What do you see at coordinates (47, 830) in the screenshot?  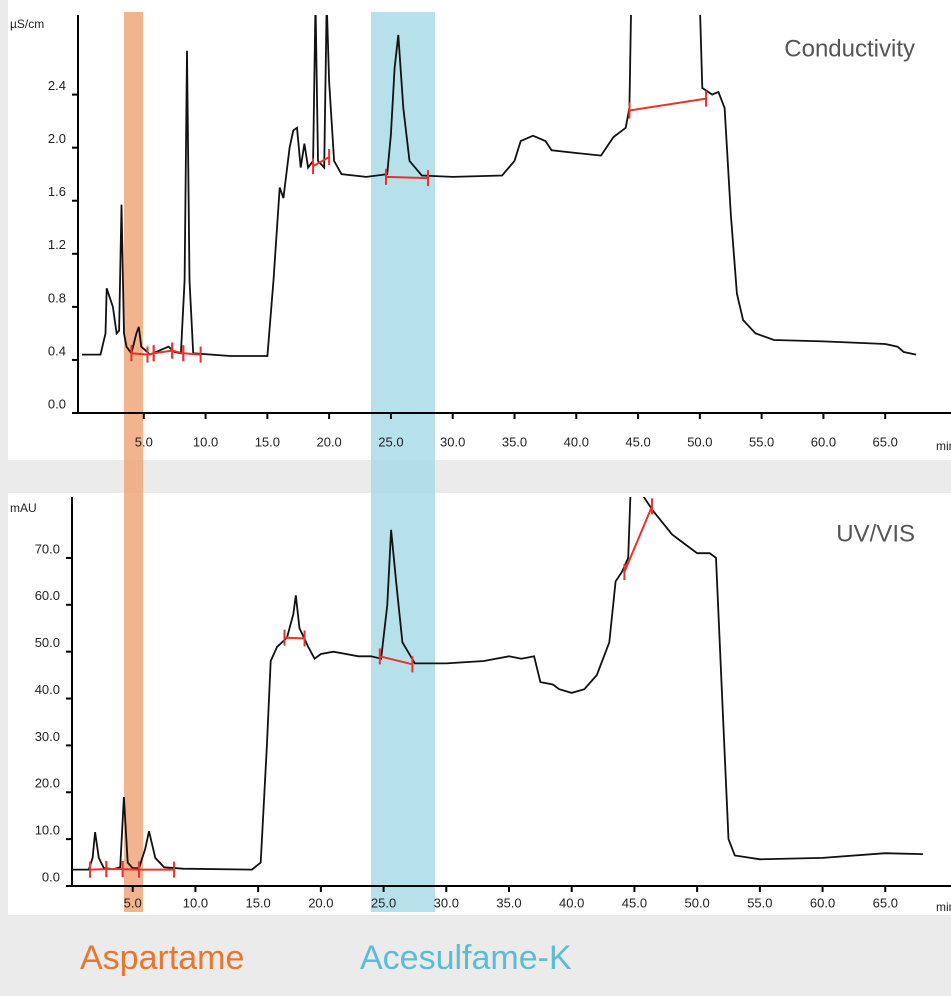 I see `y-tick-label: 10.0` at bounding box center [47, 830].